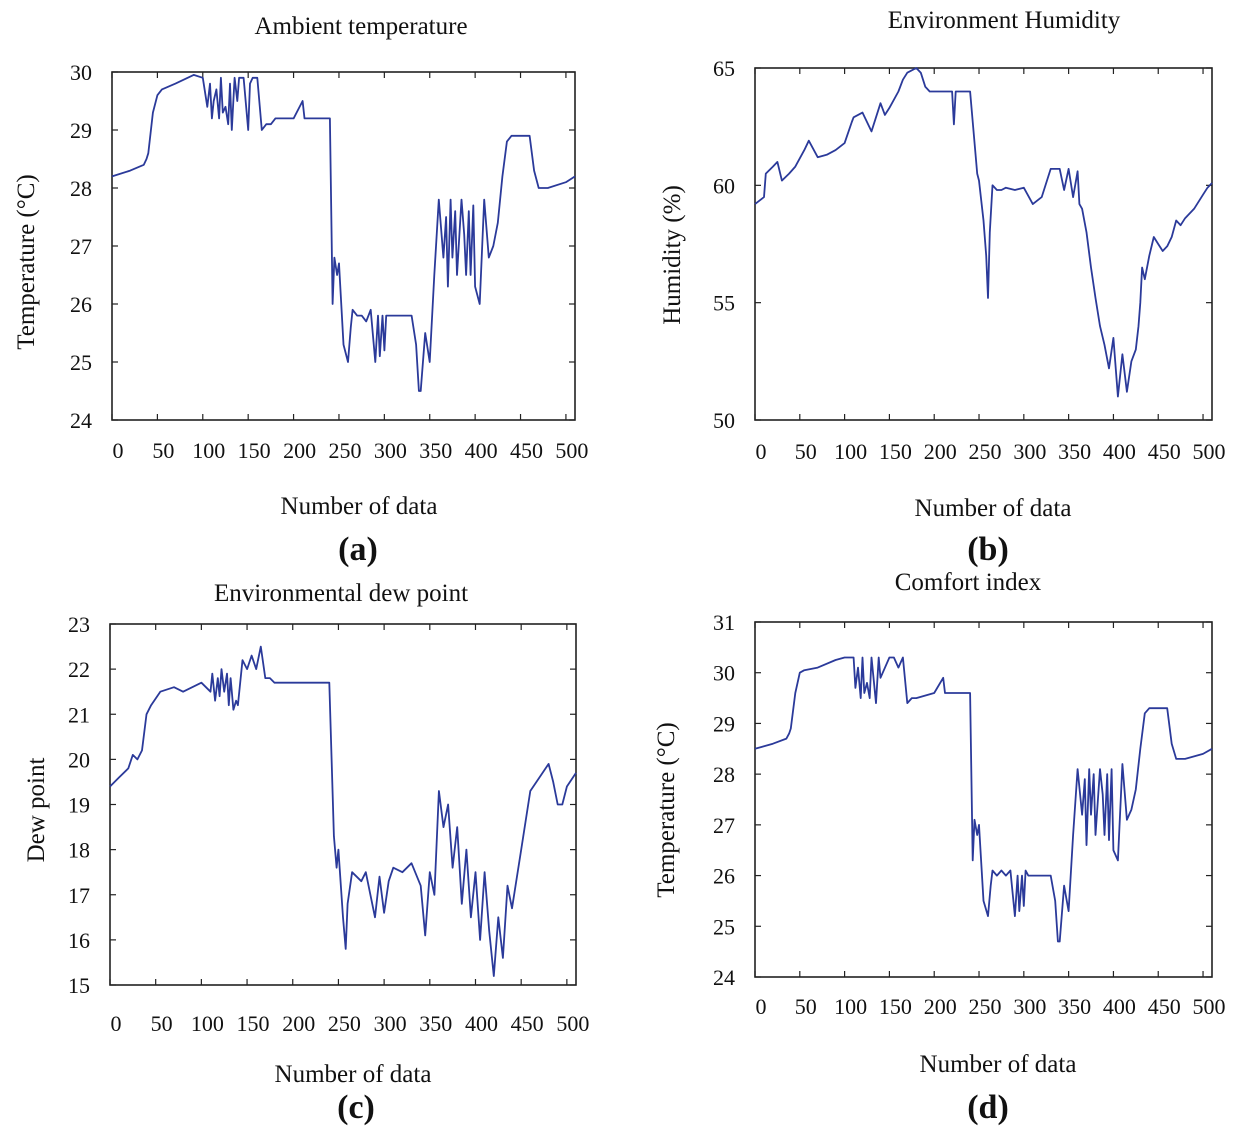 The height and width of the screenshot is (1128, 1255). What do you see at coordinates (254, 450) in the screenshot?
I see `panel-a-x-tick-label-3: 150` at bounding box center [254, 450].